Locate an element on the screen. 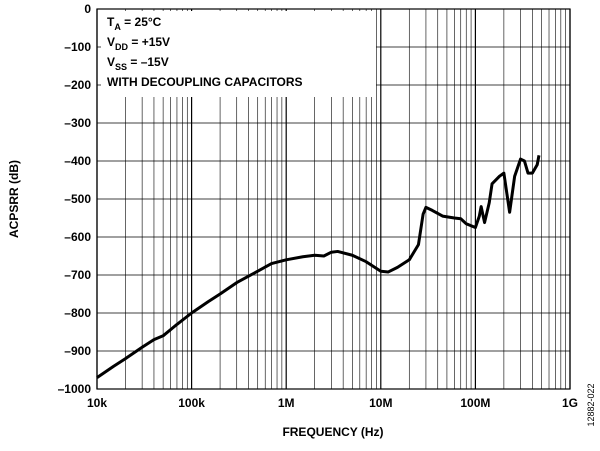 Image resolution: width=600 pixels, height=451 pixels. x-tick-label: 100k is located at coordinates (191, 403).